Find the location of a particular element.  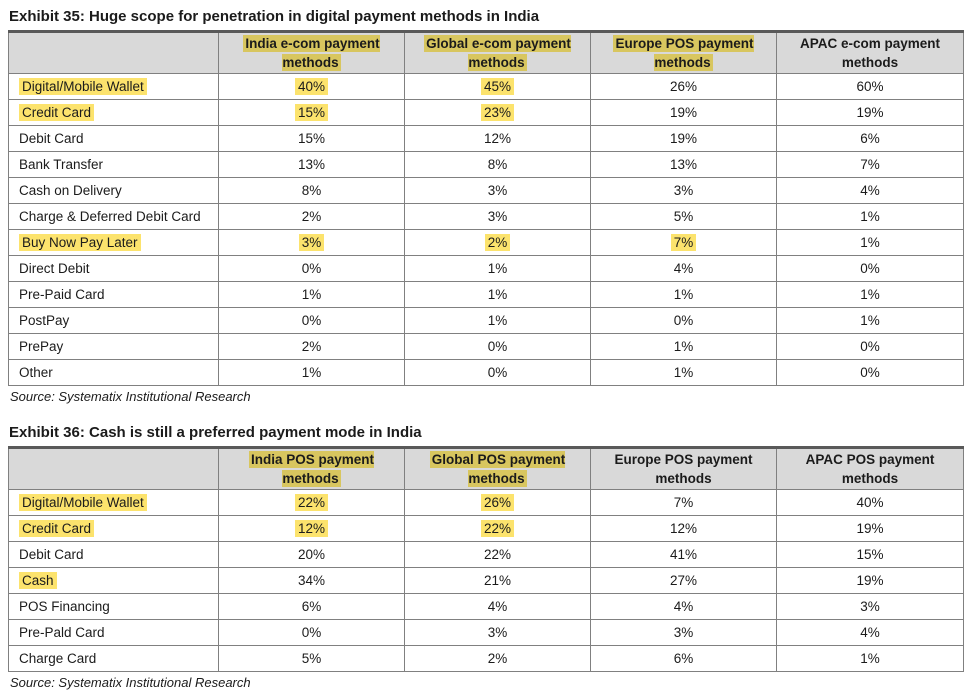

table-row: Debit Card 20% 22% 41% 15% is located at coordinates (486, 554).